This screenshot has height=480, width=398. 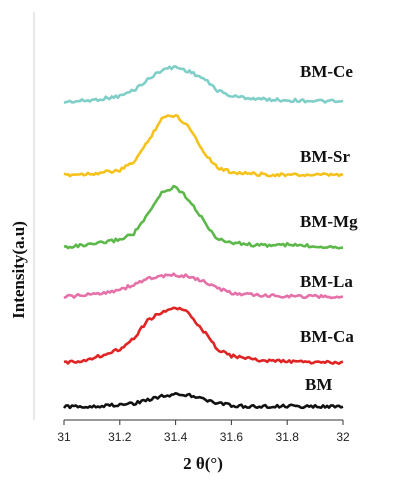 What do you see at coordinates (203, 432) in the screenshot?
I see `x-axis-ticks: 31 31.2 31.4 31.6 31.8 32` at bounding box center [203, 432].